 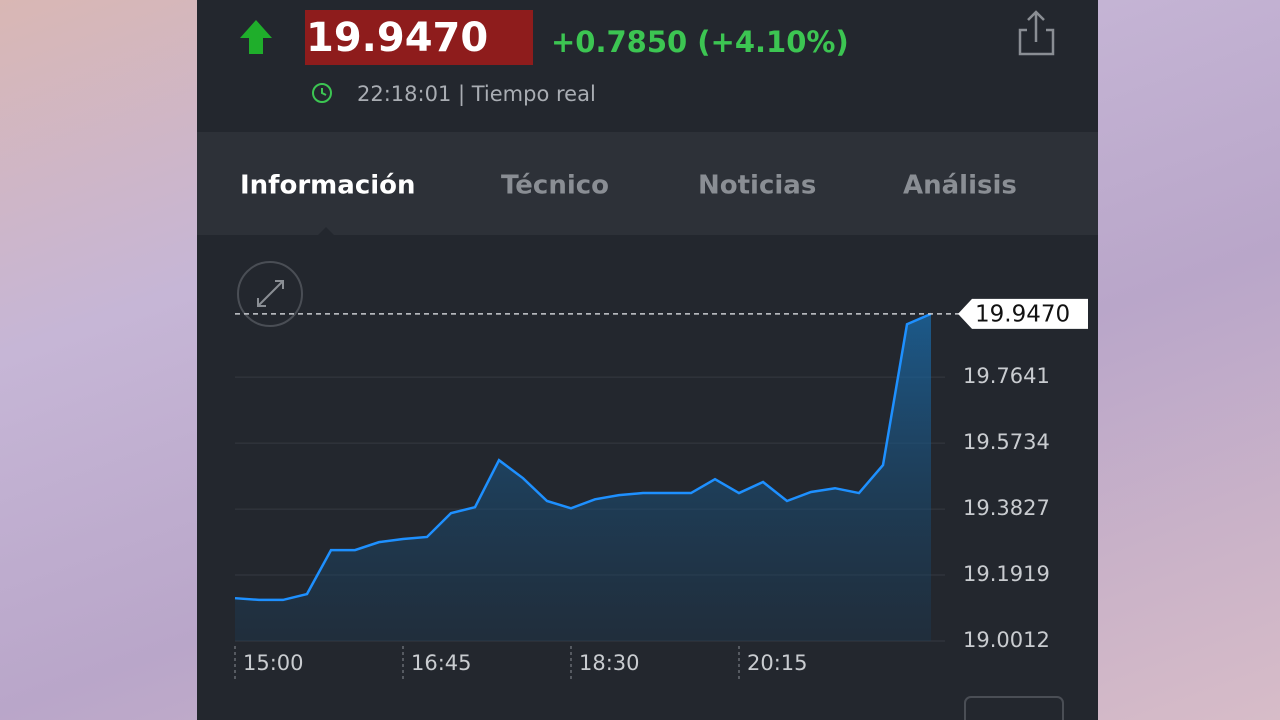 I want to click on change: +0.7850 (+4.10%), so click(x=700, y=42).